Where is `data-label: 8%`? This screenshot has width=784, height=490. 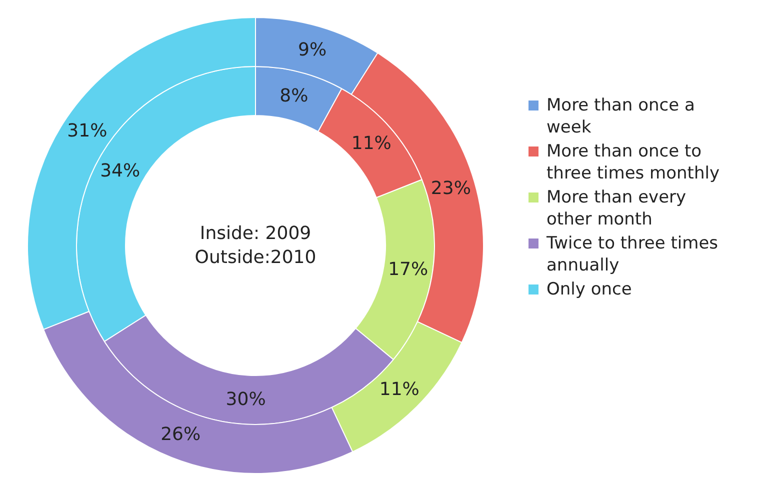 data-label: 8% is located at coordinates (294, 95).